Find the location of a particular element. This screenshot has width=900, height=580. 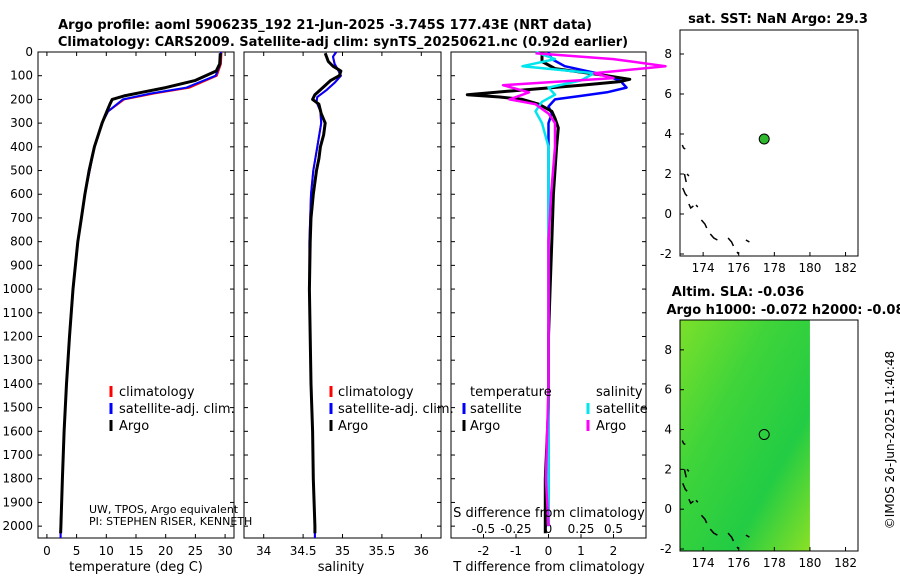

x-tick-label: 25 is located at coordinates (195, 551).